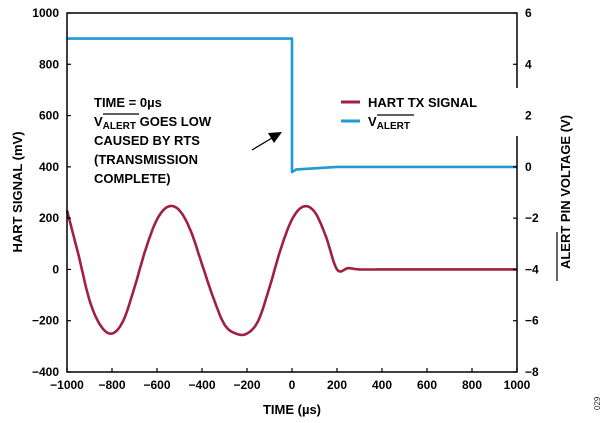  What do you see at coordinates (147, 140) in the screenshot?
I see `annotation-line-3: CAUSED BY RTS` at bounding box center [147, 140].